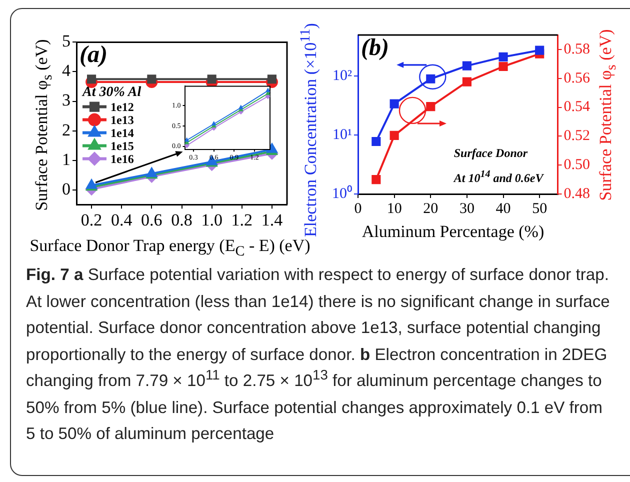 The height and width of the screenshot is (482, 630). I want to click on legend-label: 1e14, so click(122, 133).